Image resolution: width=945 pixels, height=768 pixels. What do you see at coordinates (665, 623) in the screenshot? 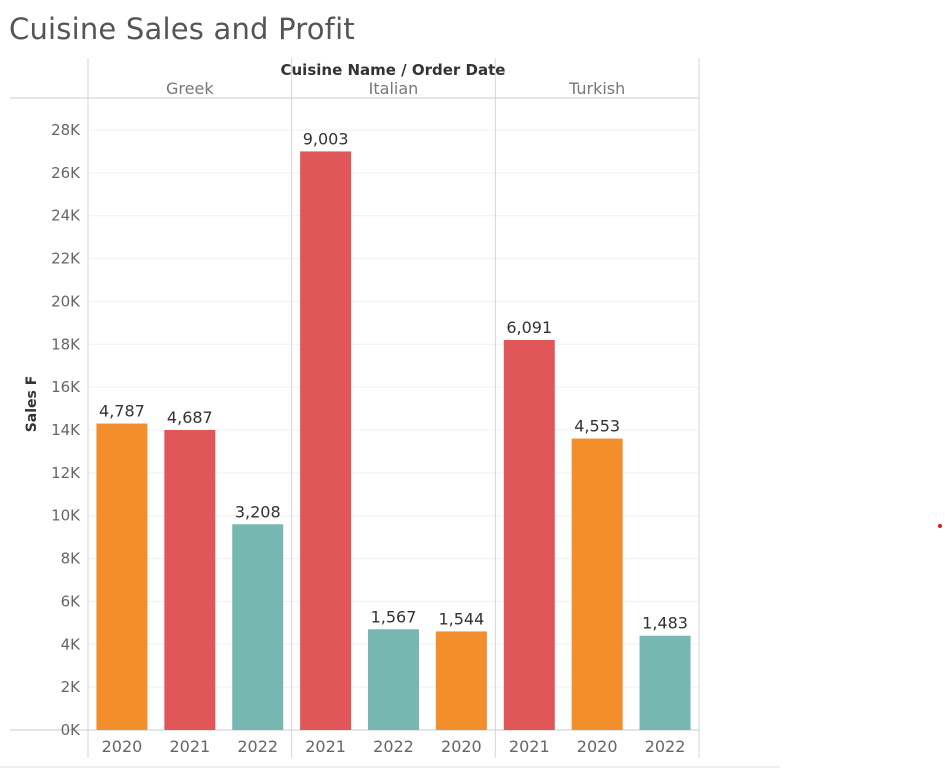
I see `bar-value-label: 1,483` at bounding box center [665, 623].